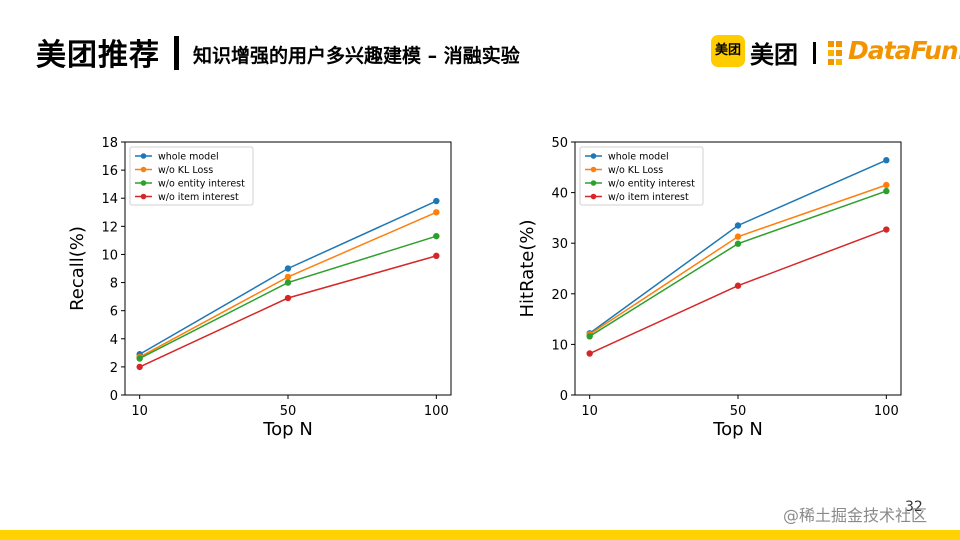 This screenshot has height=540, width=960. What do you see at coordinates (109, 171) in the screenshot?
I see `y-tick-label: 16` at bounding box center [109, 171].